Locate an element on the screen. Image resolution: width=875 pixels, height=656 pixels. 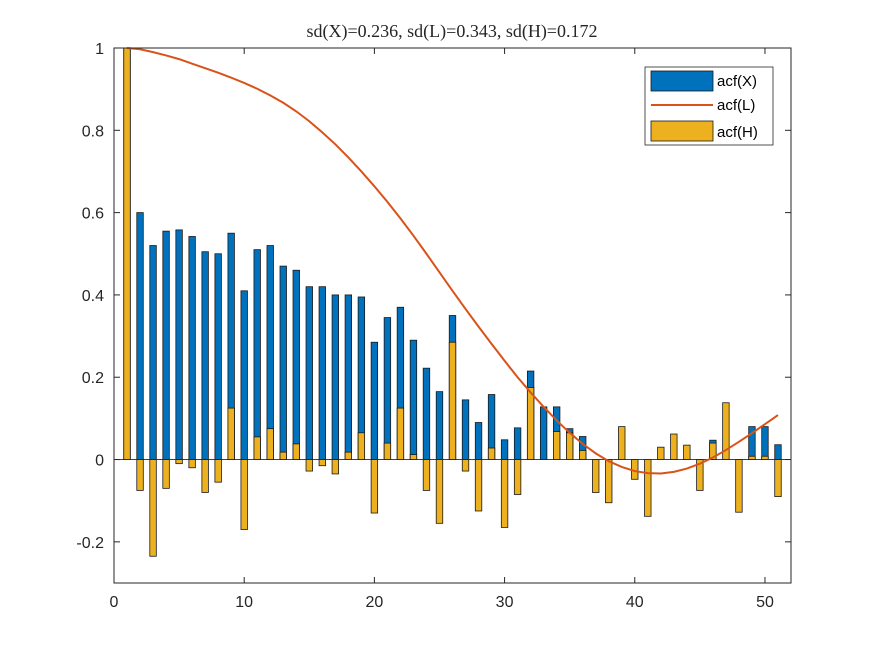
legend-label-acf-h: acf(H) is located at coordinates (737, 132).